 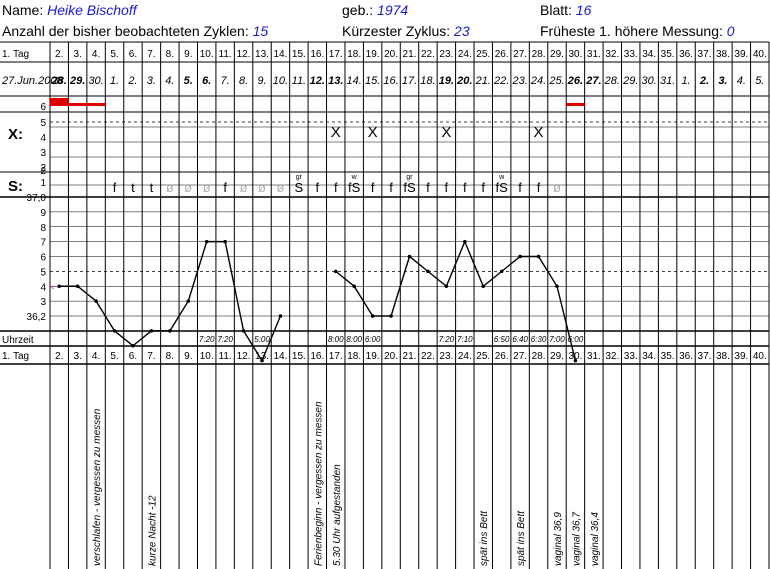 I want to click on day-number: 37., so click(x=705, y=54).